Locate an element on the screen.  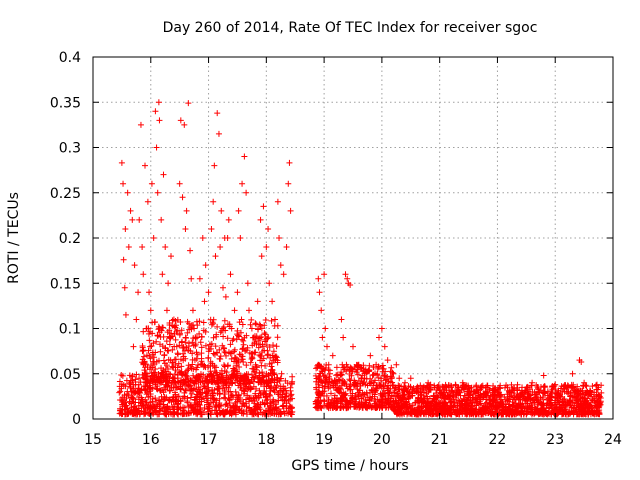
y-tick-label: 0.2 is located at coordinates (70, 239).